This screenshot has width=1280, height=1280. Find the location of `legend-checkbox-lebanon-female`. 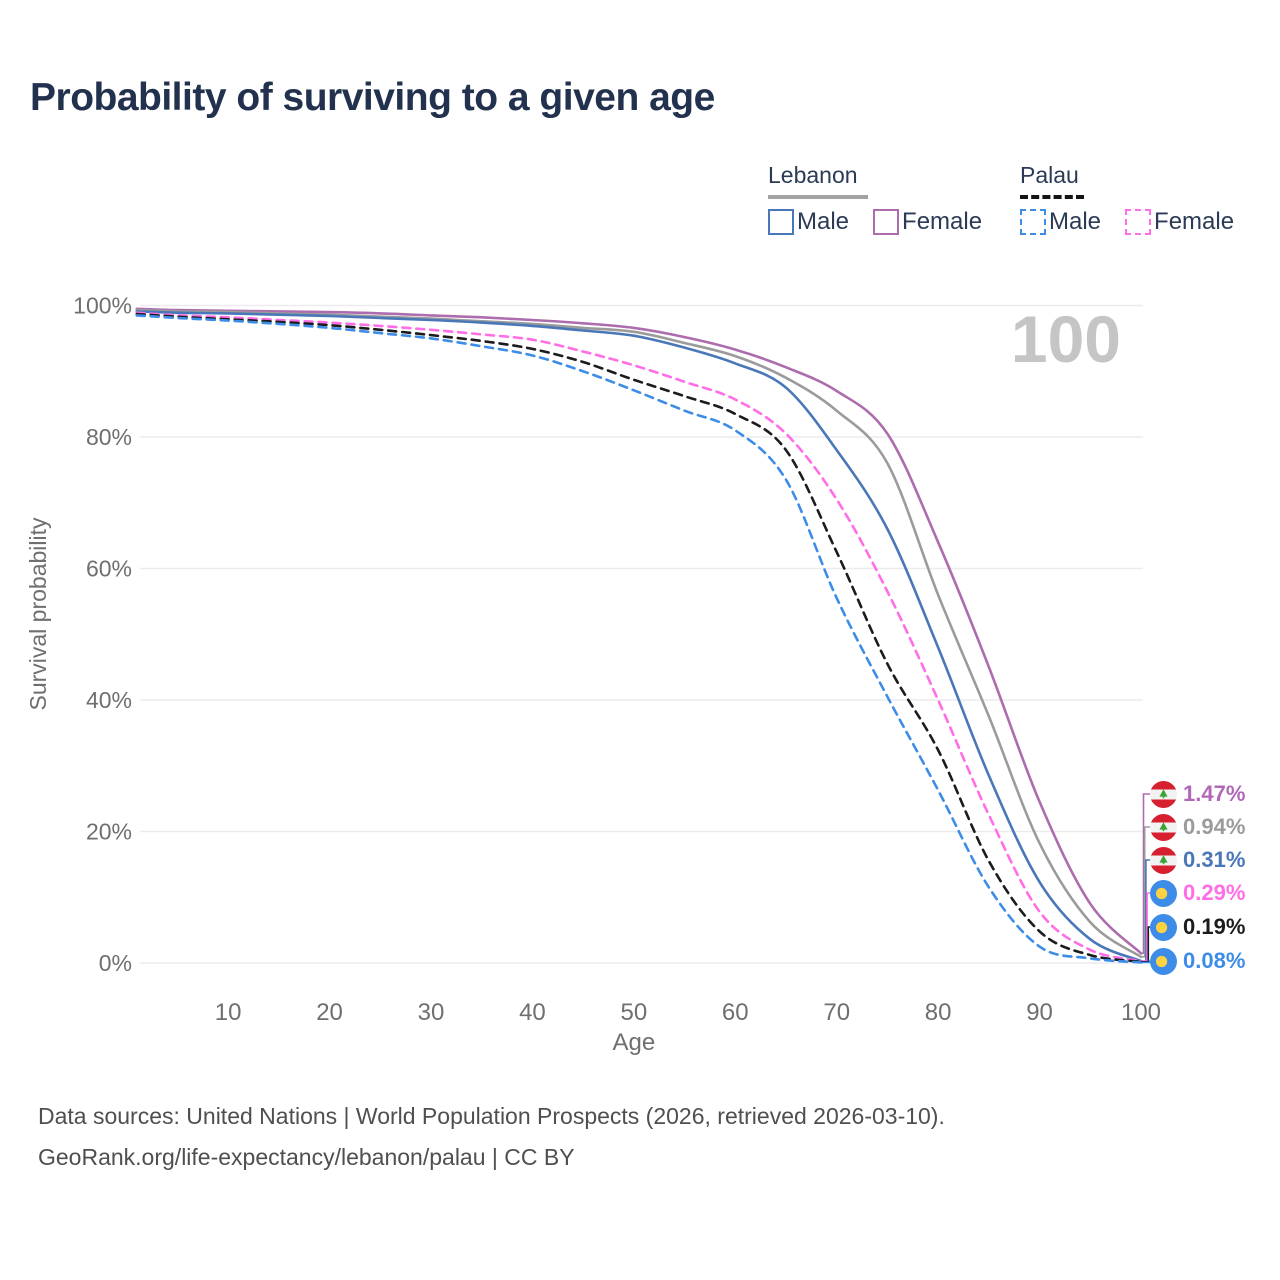

legend-checkbox-lebanon-female is located at coordinates (886, 222).